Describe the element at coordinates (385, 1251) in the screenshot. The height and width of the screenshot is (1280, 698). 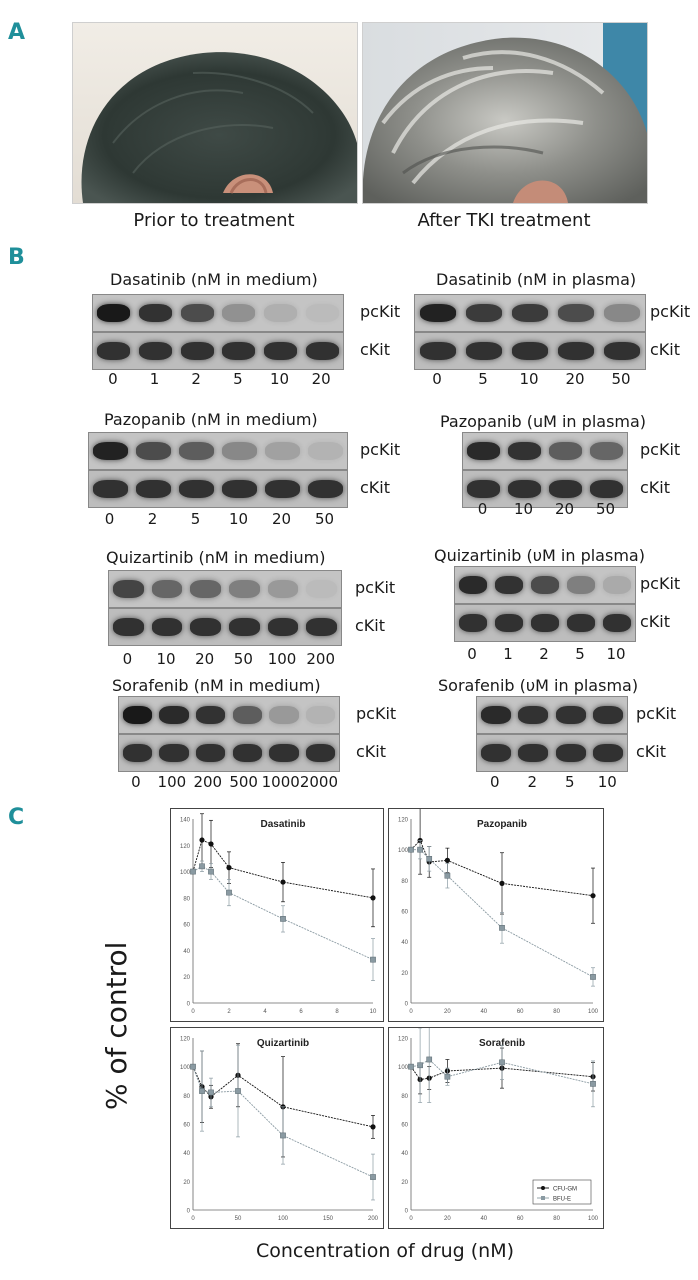
I see `x-axis-title: Concentration of drug (nM)` at that location.